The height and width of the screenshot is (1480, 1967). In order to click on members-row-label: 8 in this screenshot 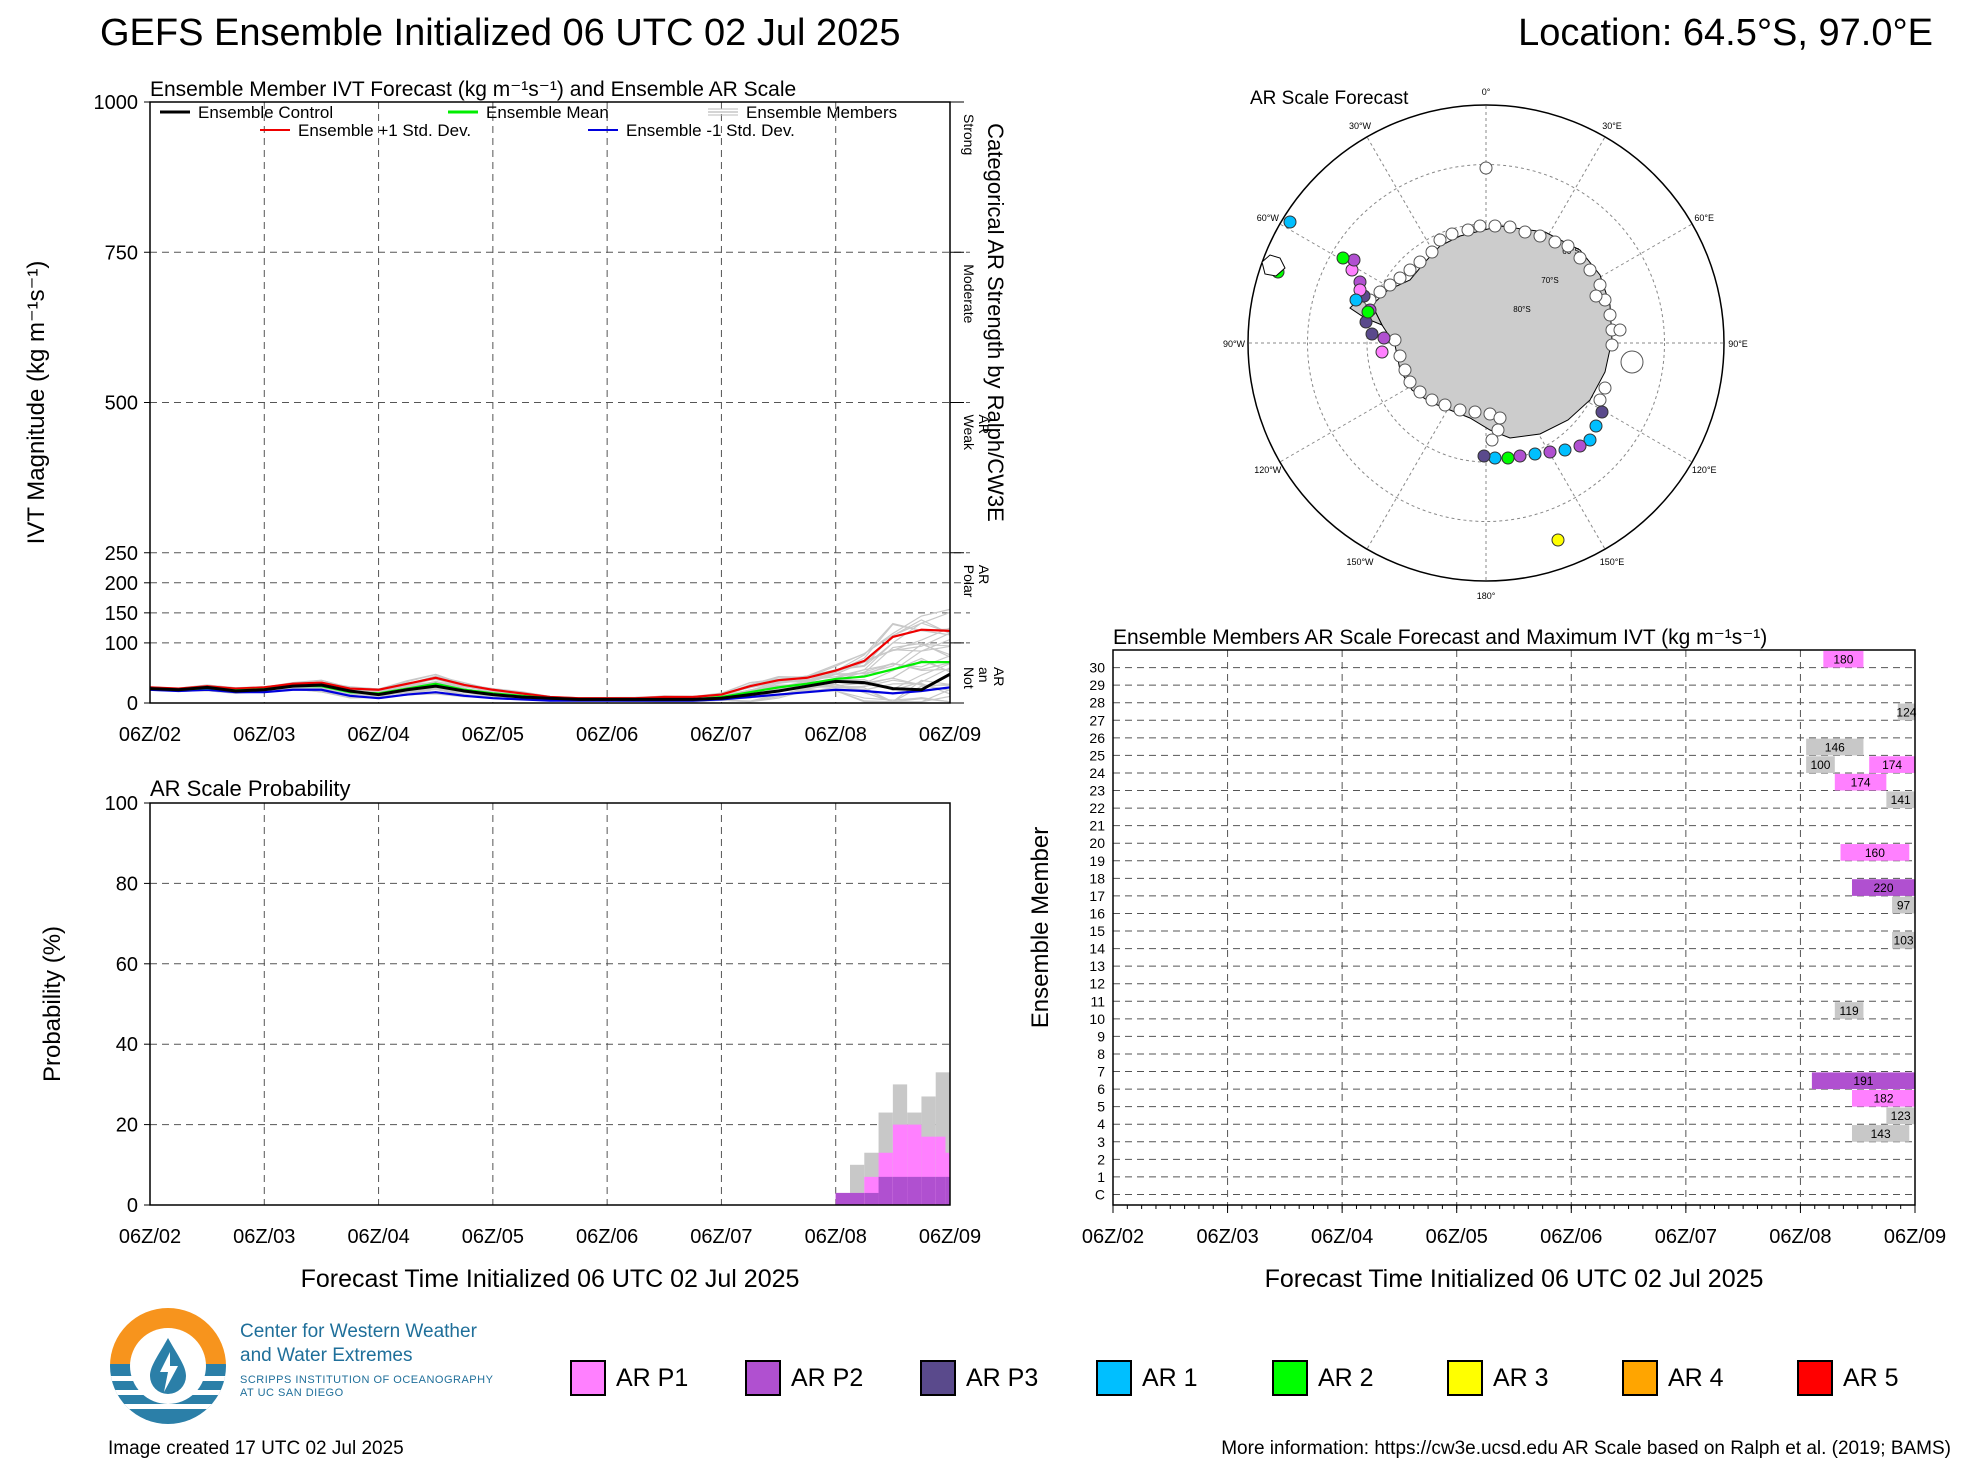, I will do `click(1101, 1054)`.